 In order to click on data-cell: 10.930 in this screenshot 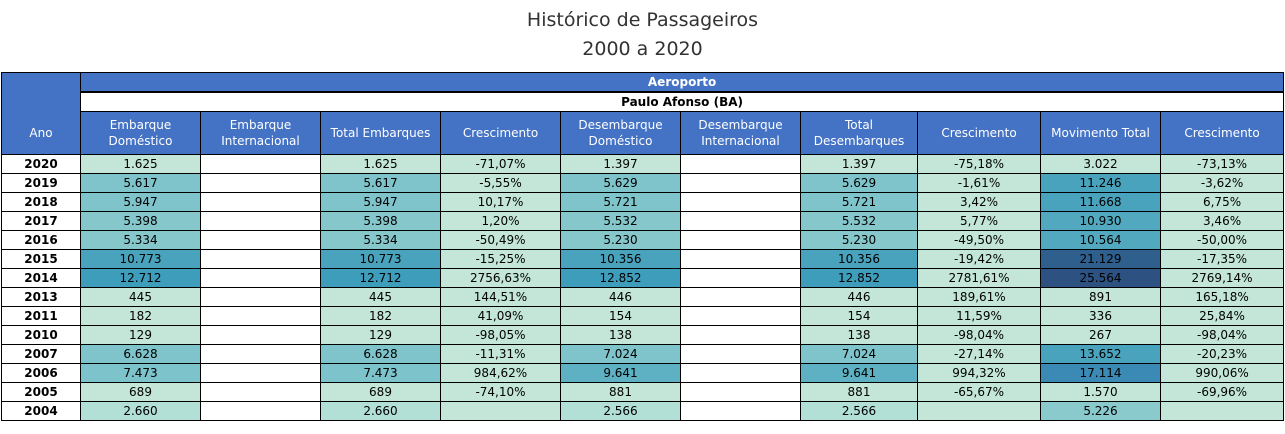, I will do `click(1100, 221)`.